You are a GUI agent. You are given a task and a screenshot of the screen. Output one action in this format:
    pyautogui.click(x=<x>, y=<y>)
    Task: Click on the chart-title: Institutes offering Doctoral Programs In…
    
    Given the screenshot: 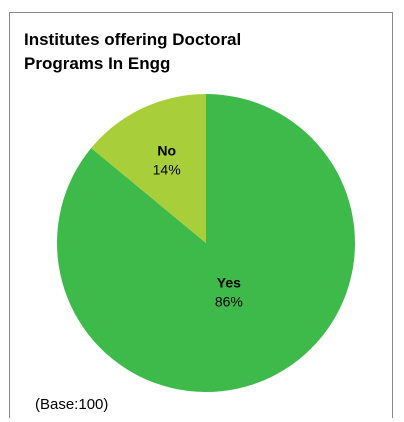 What is the action you would take?
    pyautogui.click(x=184, y=52)
    